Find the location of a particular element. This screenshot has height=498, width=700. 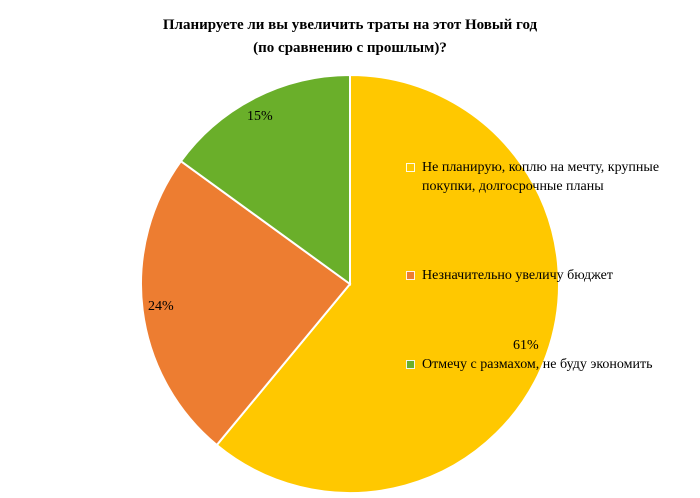

data-label-slice-3: 15% is located at coordinates (260, 116).